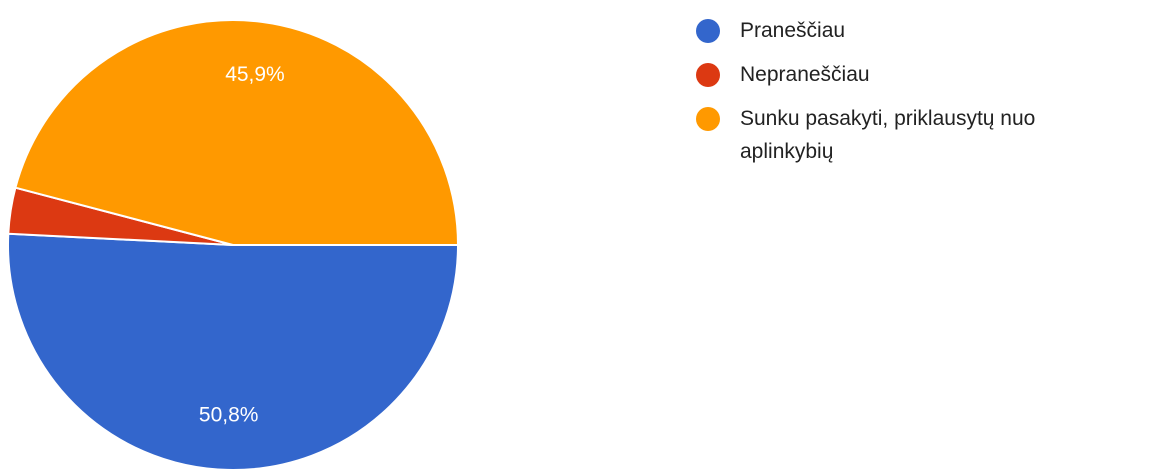  I want to click on legend-label: Nepraneščiau, so click(805, 74).